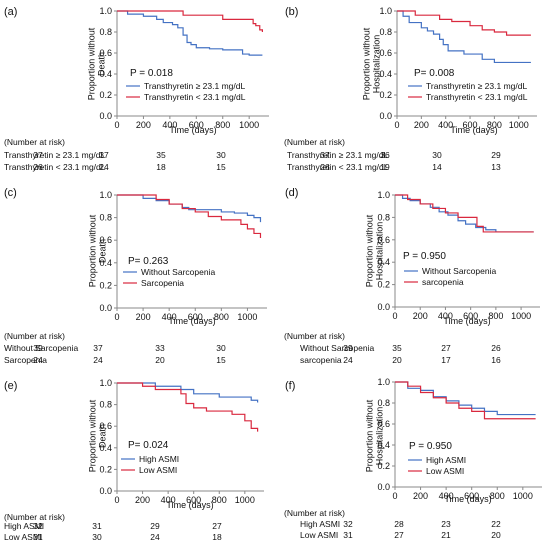  I want to click on risk-count: 32, so click(348, 524).